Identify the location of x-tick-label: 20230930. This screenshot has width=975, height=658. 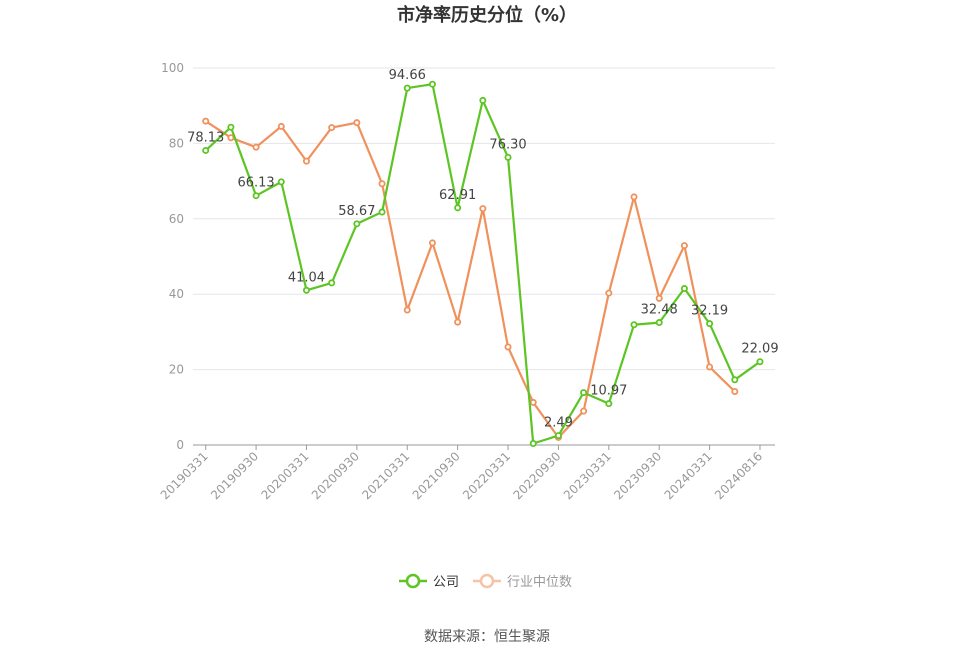
(637, 475).